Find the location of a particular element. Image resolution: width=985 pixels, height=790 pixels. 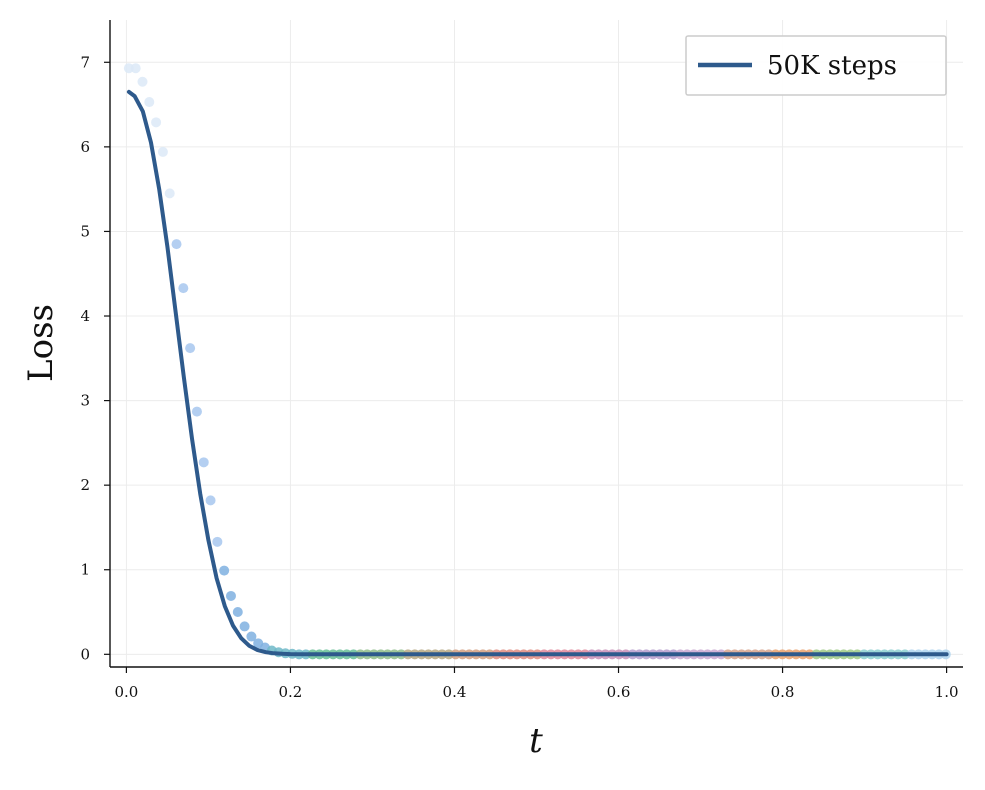

x-tick-label: 0.8 is located at coordinates (783, 692).